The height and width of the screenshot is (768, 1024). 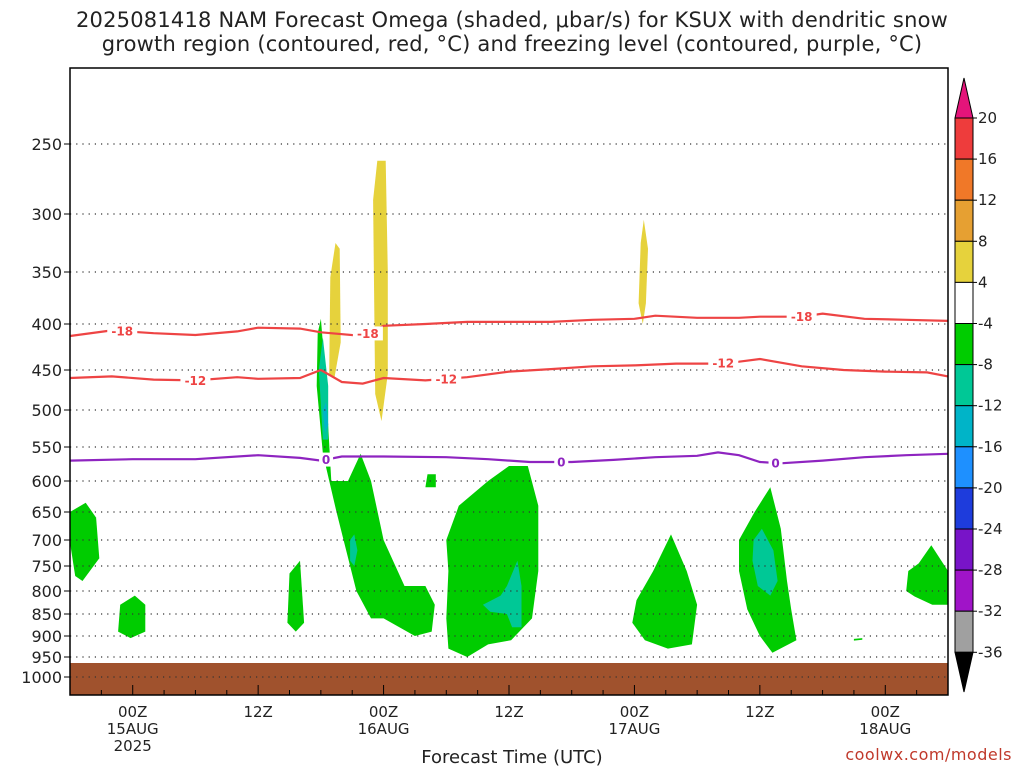 What do you see at coordinates (990, 570) in the screenshot?
I see `colorbar-label--28: -28` at bounding box center [990, 570].